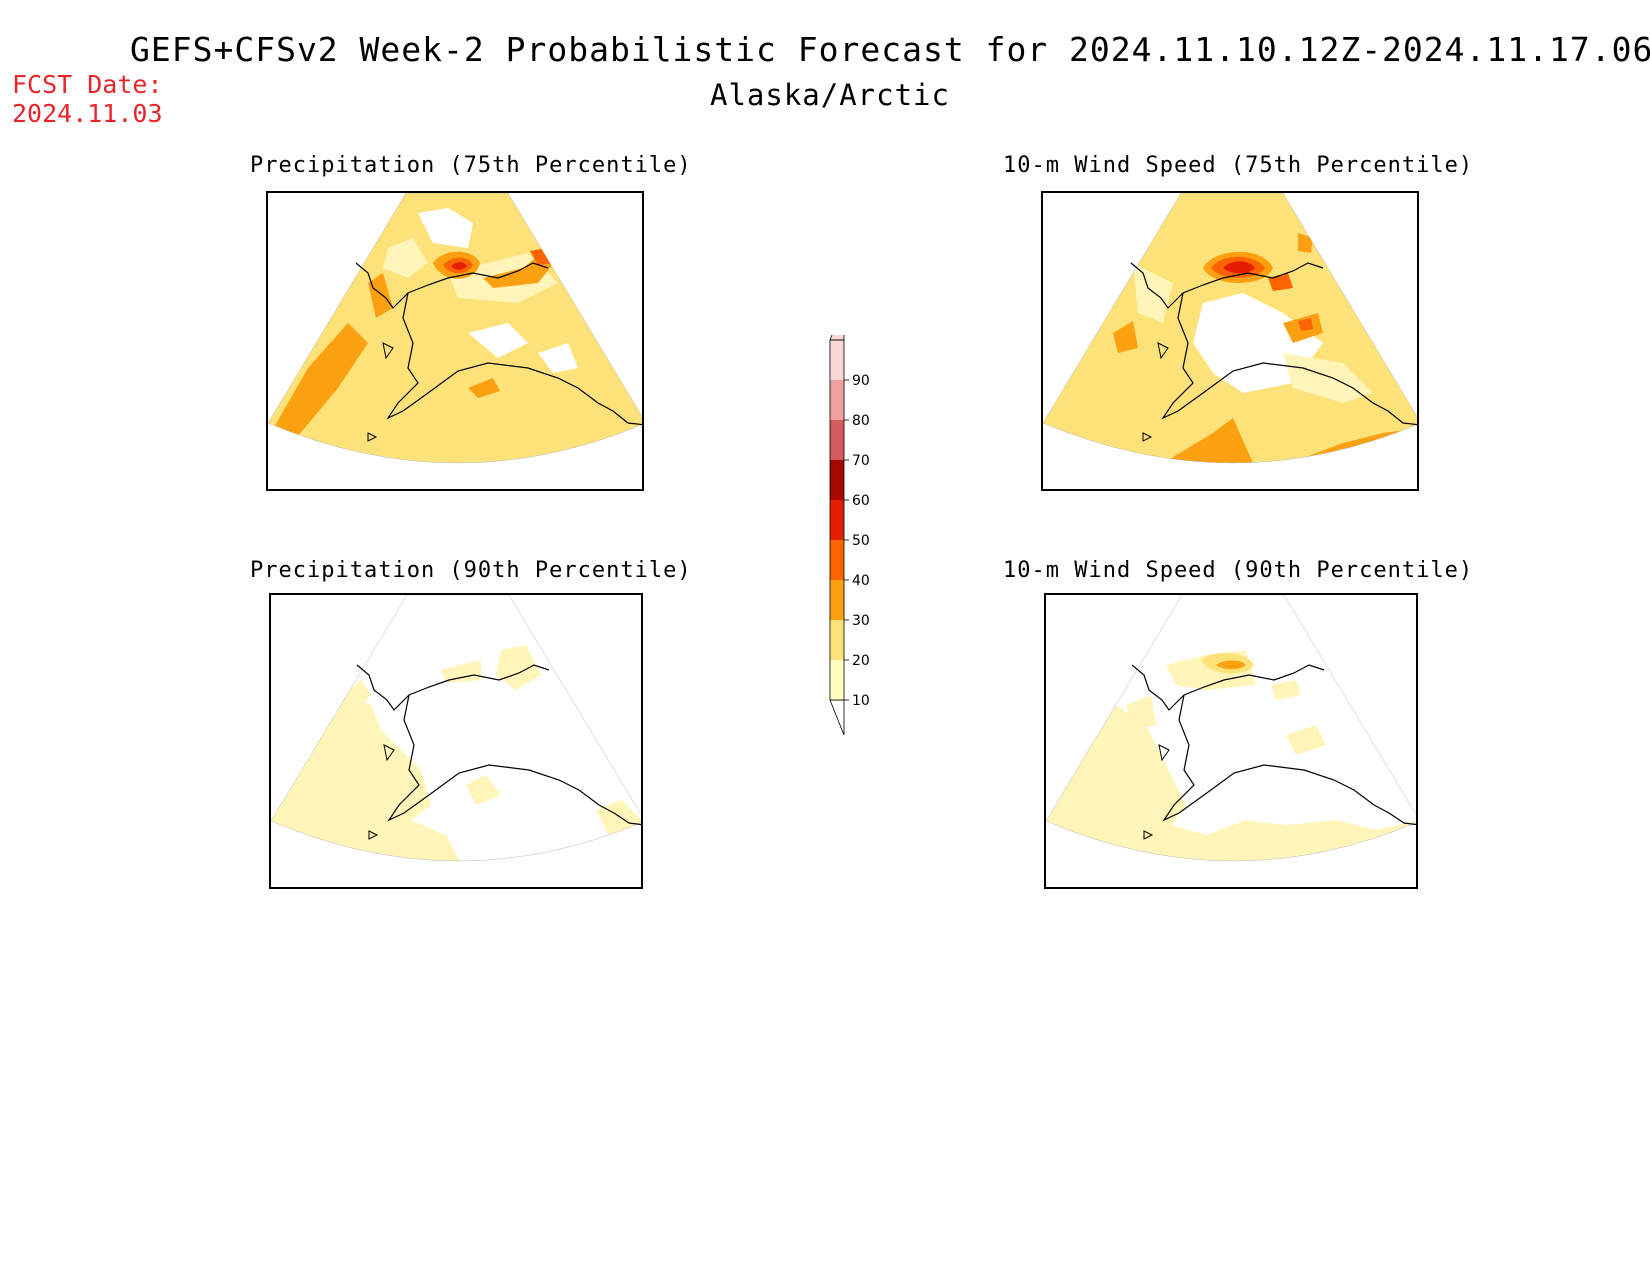 Image resolution: width=1650 pixels, height=1275 pixels. I want to click on colorbar-top-arrow, so click(837, 322).